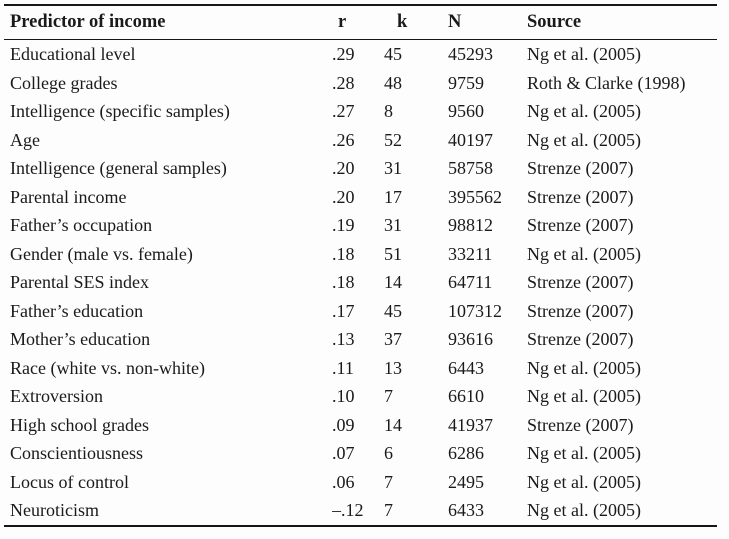 Image resolution: width=729 pixels, height=539 pixels. I want to click on cell-predictor: Father’s education, so click(77, 310).